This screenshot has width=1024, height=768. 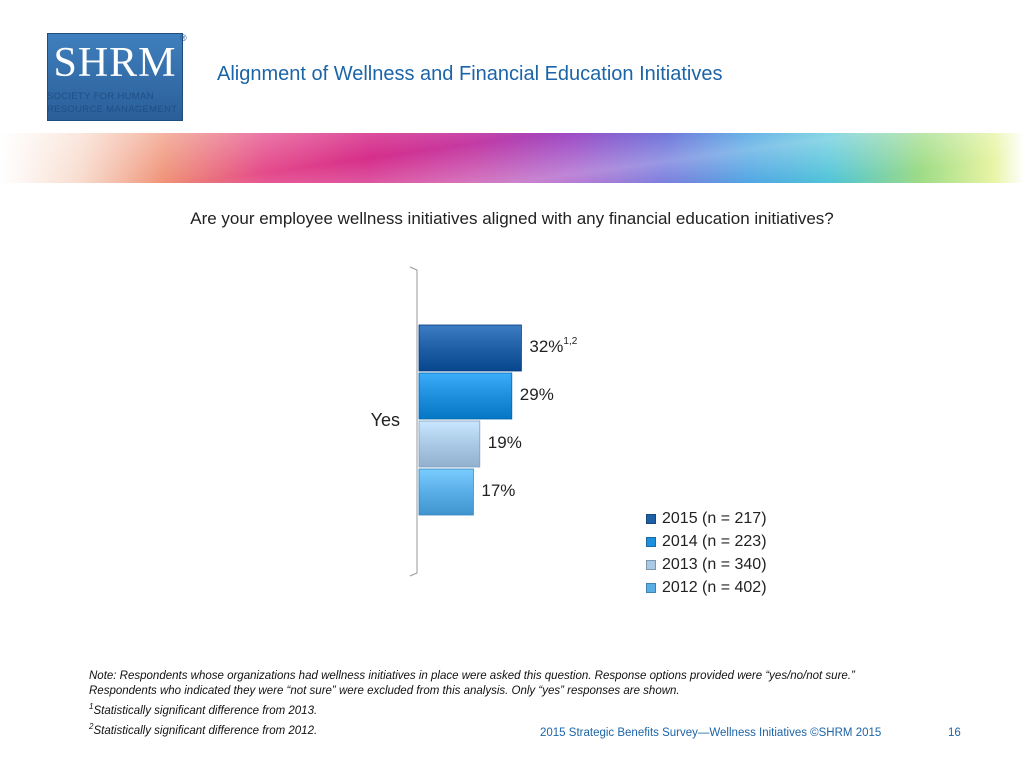 What do you see at coordinates (465, 396) in the screenshot?
I see `bar-2014` at bounding box center [465, 396].